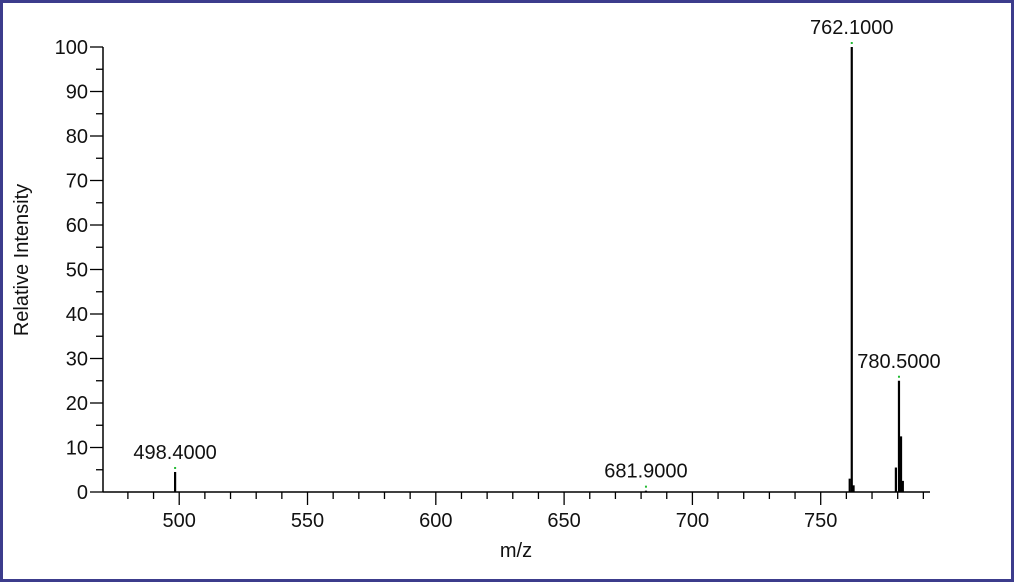 The image size is (1014, 582). Describe the element at coordinates (77, 137) in the screenshot. I see `y-tick-label: 80` at that location.